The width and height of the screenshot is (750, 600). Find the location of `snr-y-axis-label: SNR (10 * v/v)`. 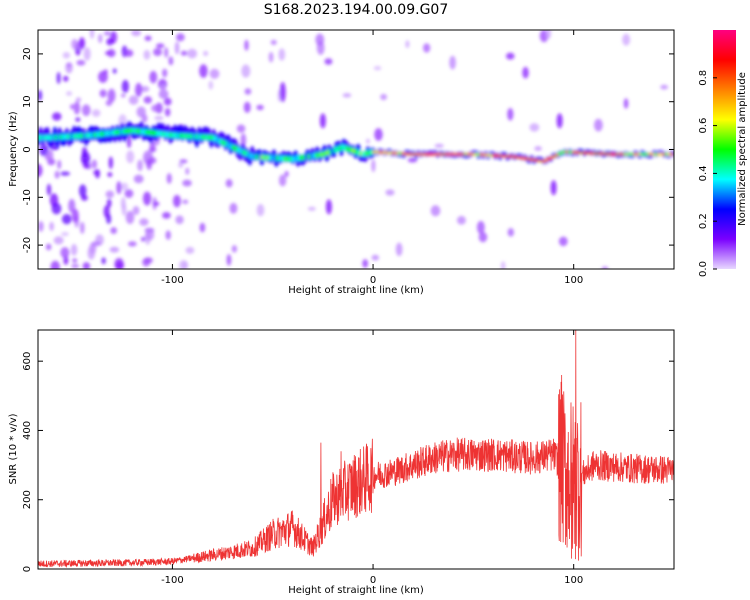

snr-y-axis-label: SNR (10 * v/v) is located at coordinates (13, 448).